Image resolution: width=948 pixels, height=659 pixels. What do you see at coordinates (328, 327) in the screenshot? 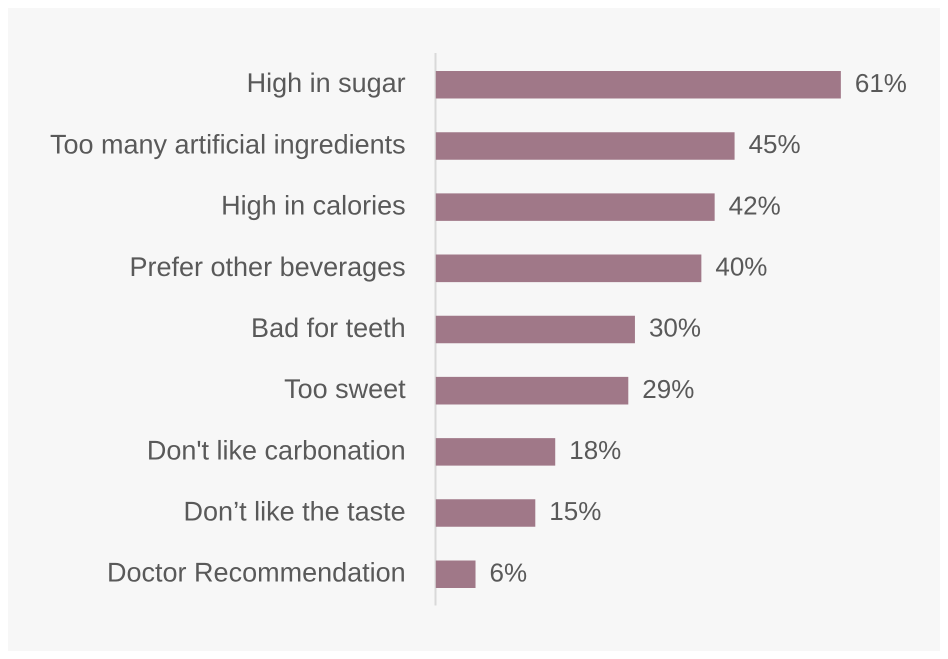
I see `y-tick-label: Bad for teeth` at bounding box center [328, 327].